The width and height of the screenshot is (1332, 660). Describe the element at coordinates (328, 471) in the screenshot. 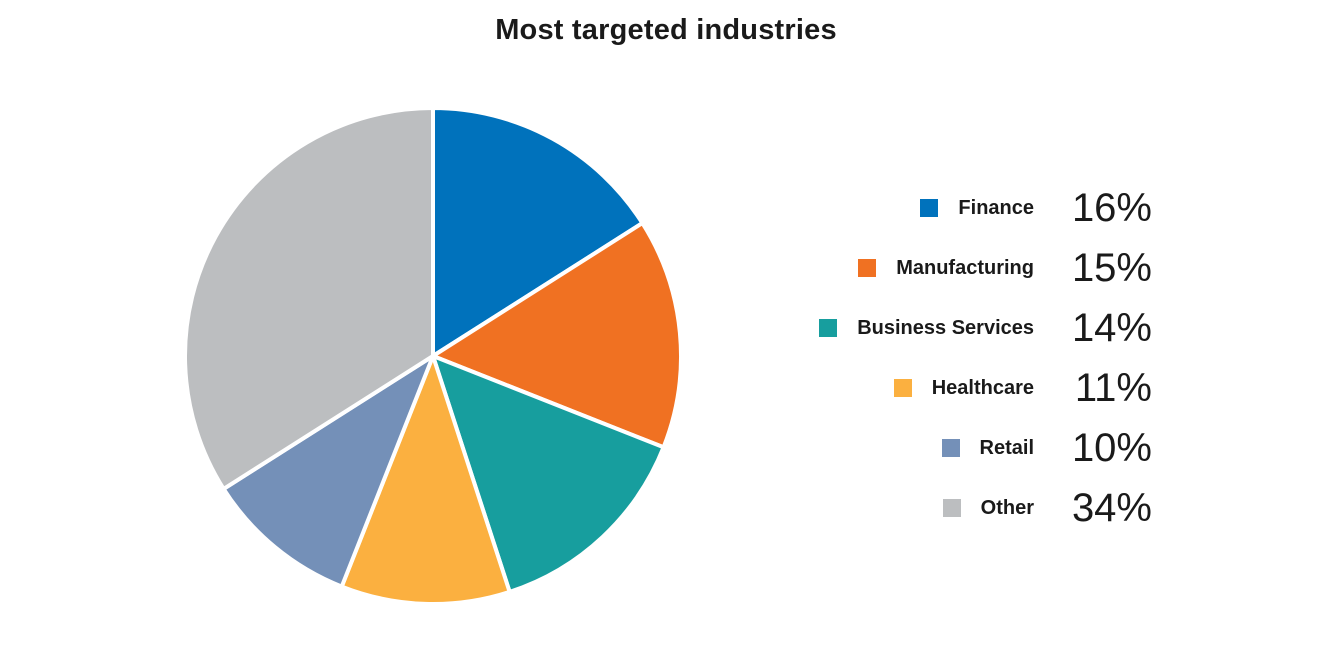

I see `pie-slice-retail` at that location.